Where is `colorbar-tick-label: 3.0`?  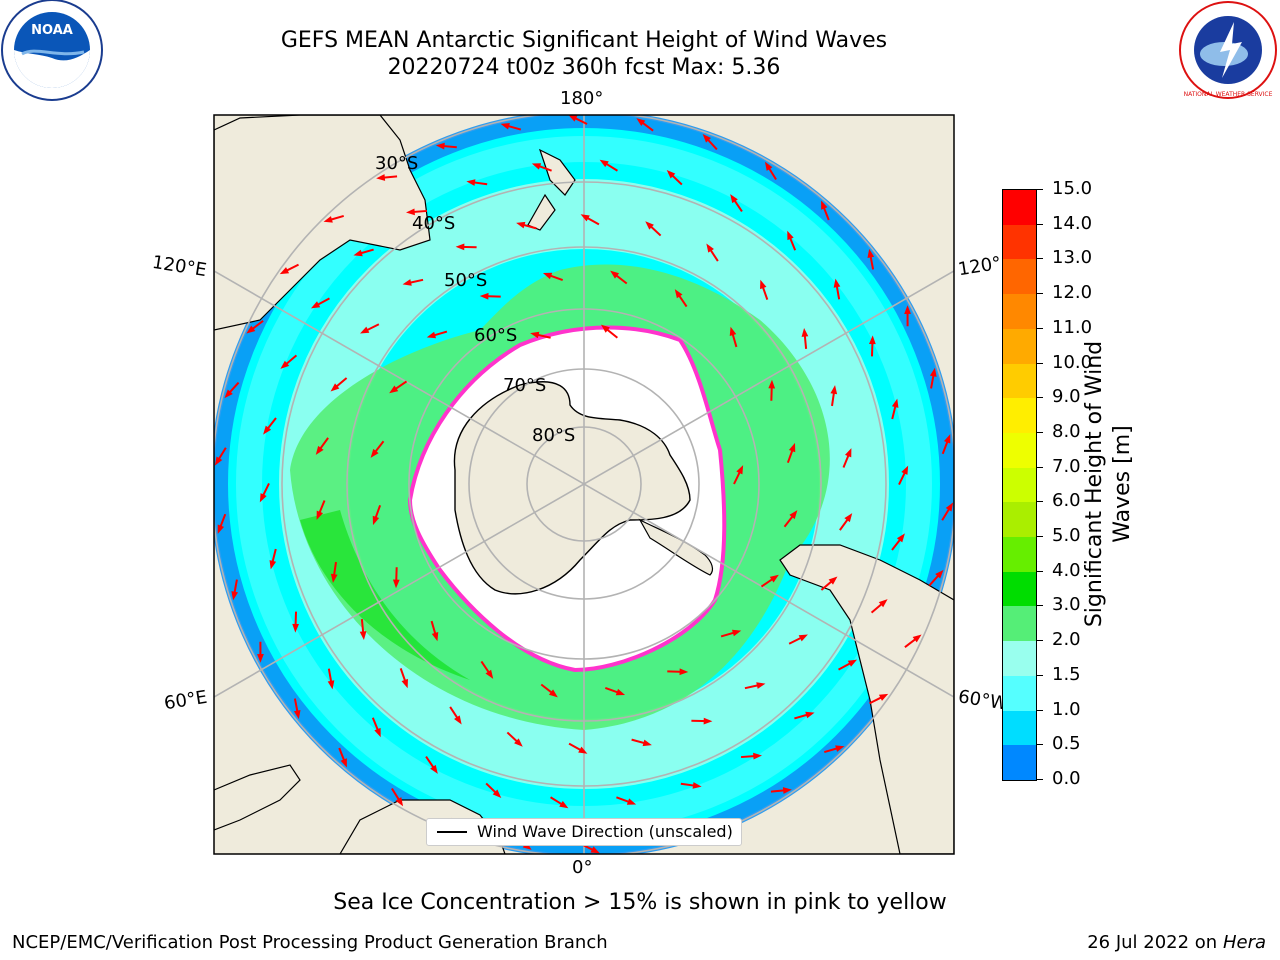
colorbar-tick-label: 3.0 is located at coordinates (1066, 605).